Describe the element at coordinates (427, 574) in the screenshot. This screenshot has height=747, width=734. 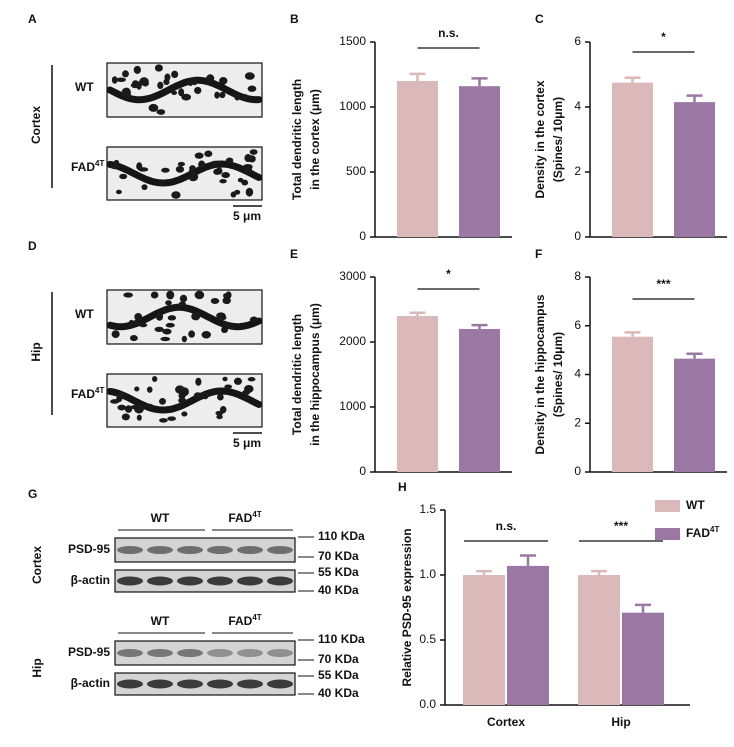
I see `y-tick-label: 1.0` at that location.